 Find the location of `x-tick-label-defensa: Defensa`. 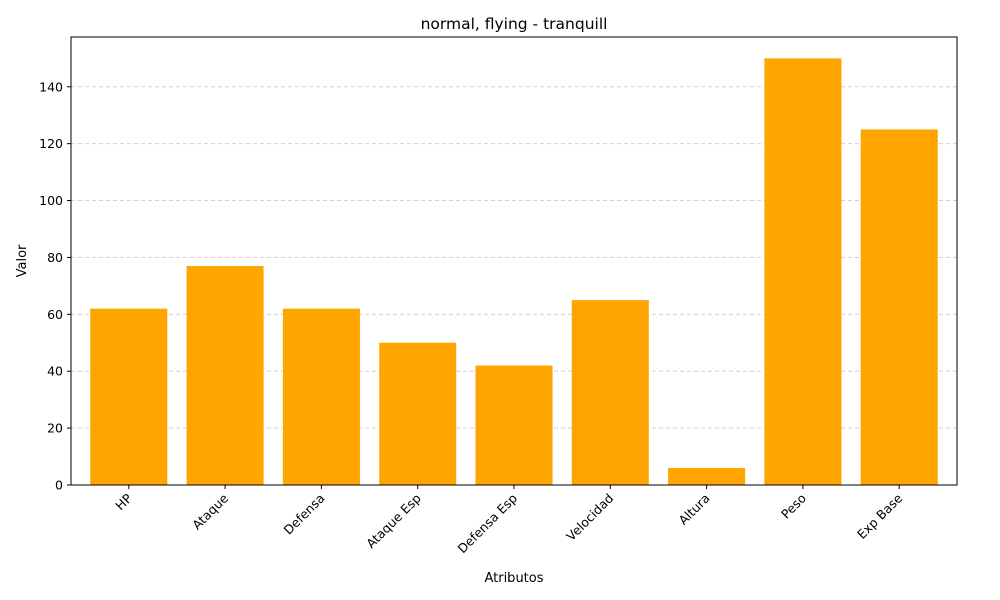

x-tick-label-defensa: Defensa is located at coordinates (303, 514).